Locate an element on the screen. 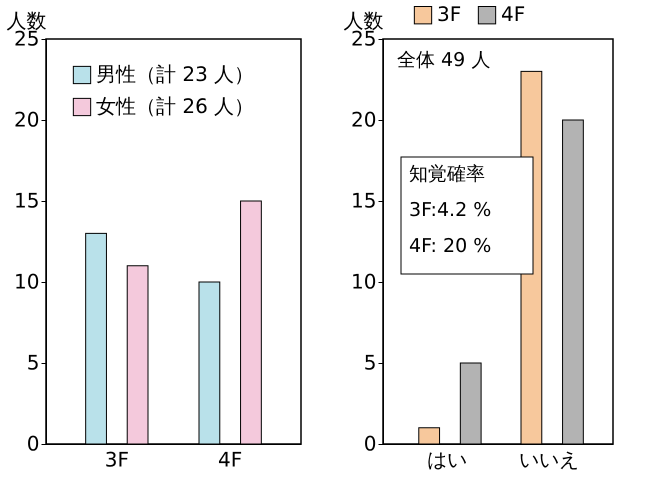 This screenshot has width=665, height=493. annotation: 全体 49 人 is located at coordinates (443, 60).